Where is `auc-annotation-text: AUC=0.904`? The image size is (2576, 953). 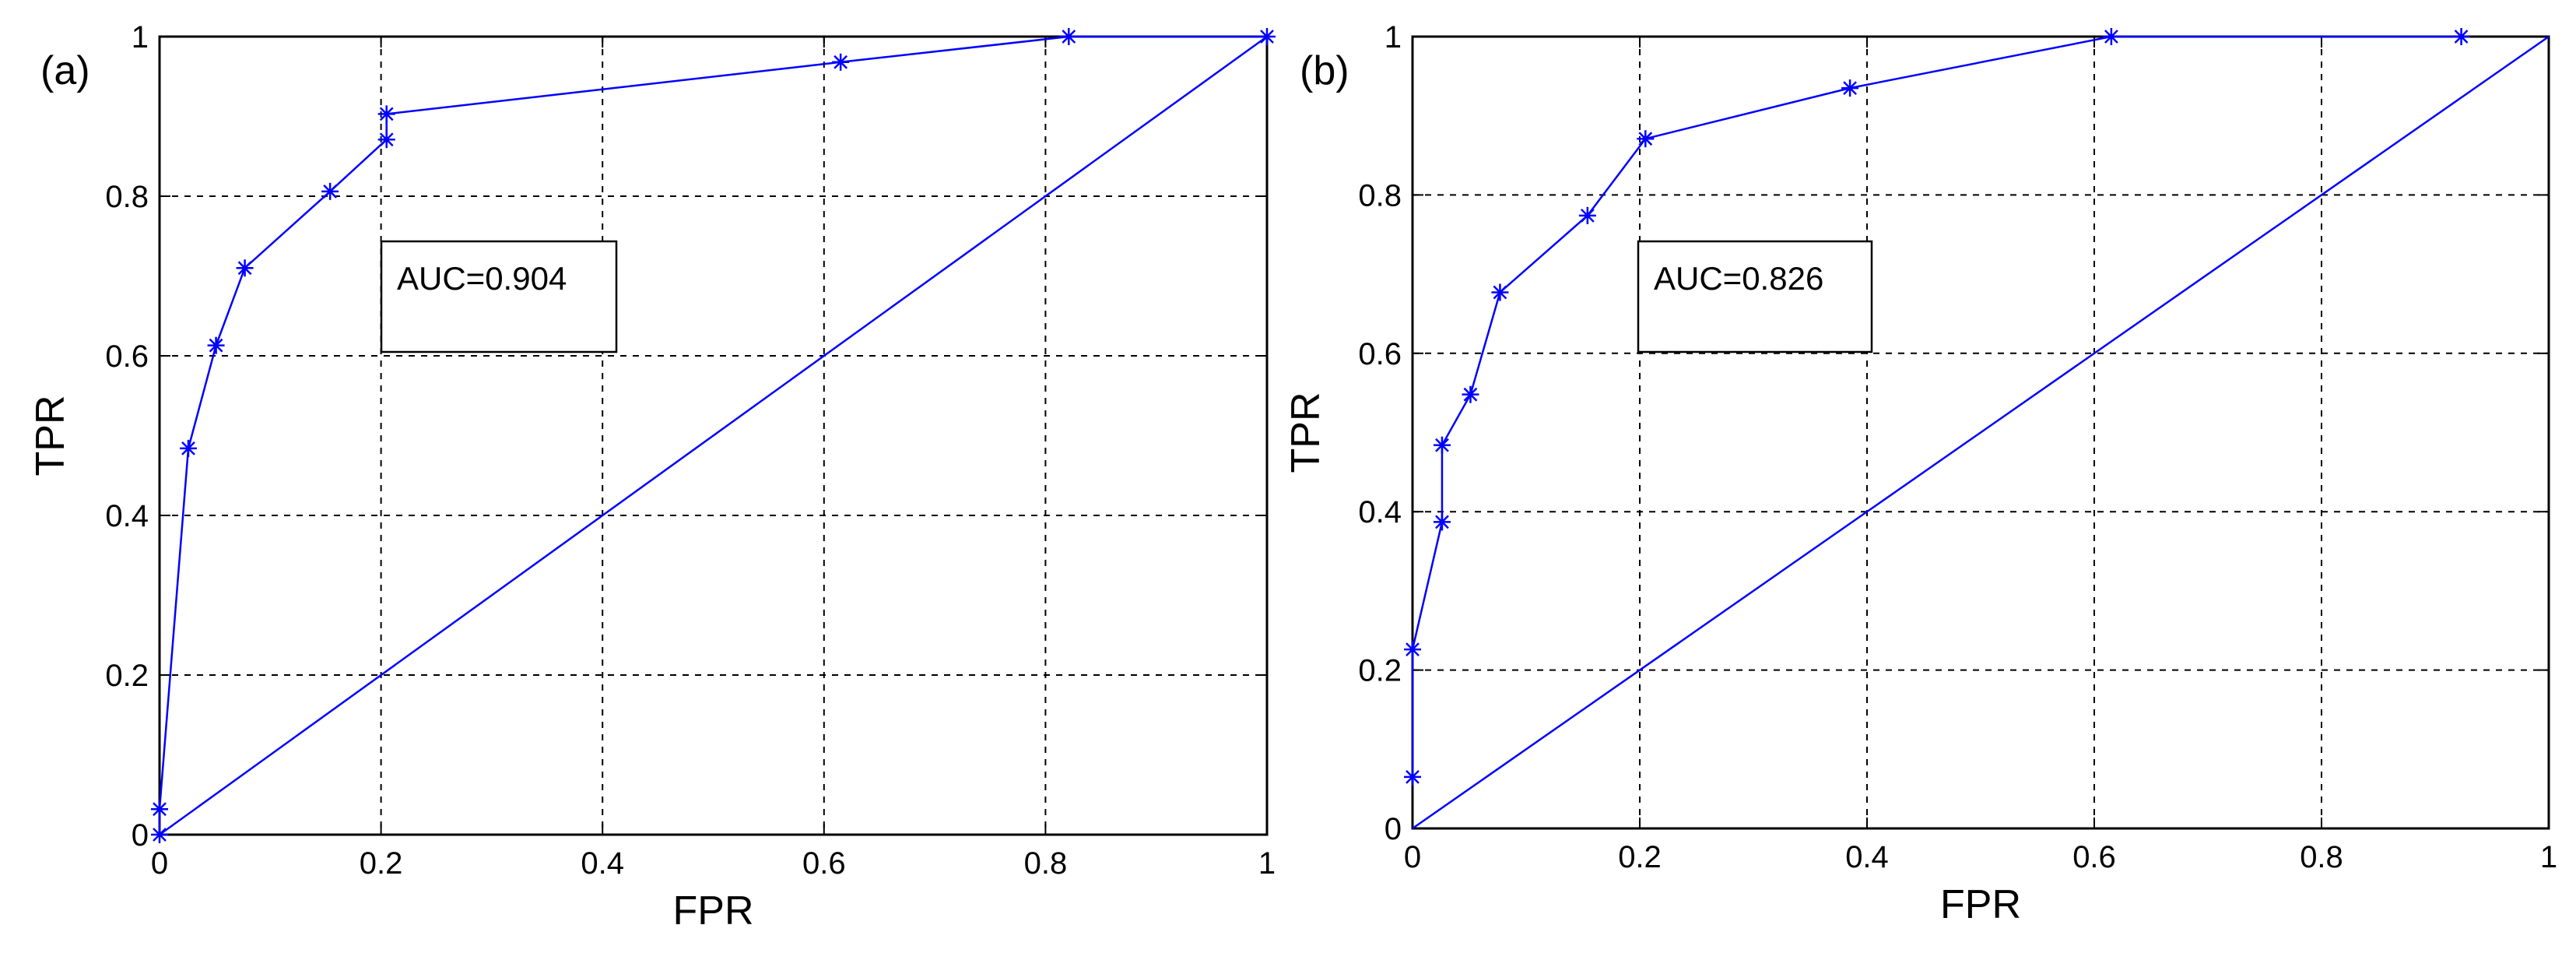
auc-annotation-text: AUC=0.904 is located at coordinates (482, 278).